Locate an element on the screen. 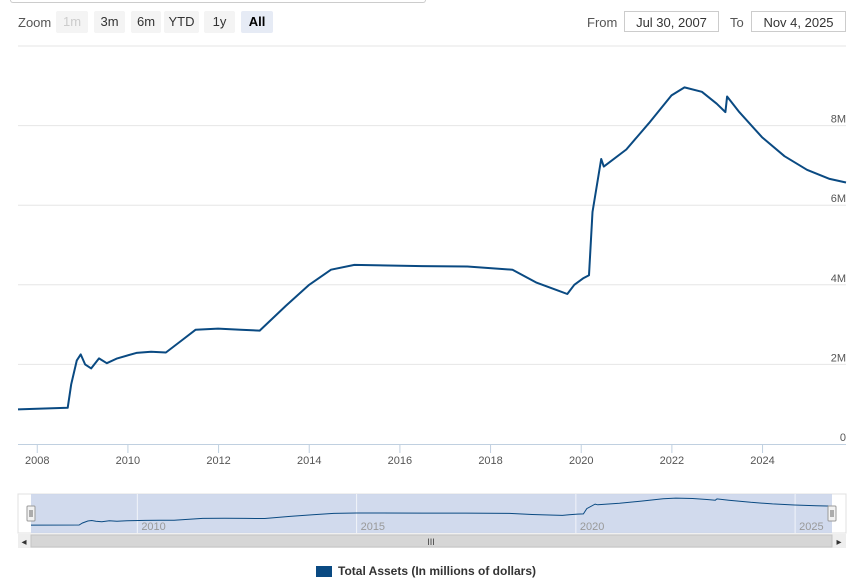  scrollbar-left-arrow: ◂ is located at coordinates (23, 542).